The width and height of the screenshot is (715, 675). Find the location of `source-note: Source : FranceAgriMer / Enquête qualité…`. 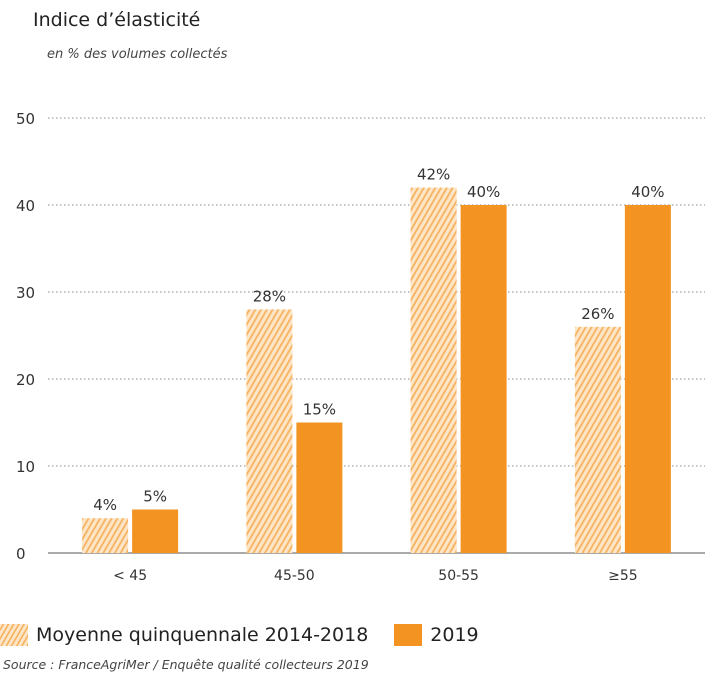

source-note: Source : FranceAgriMer / Enquête qualité… is located at coordinates (186, 664).